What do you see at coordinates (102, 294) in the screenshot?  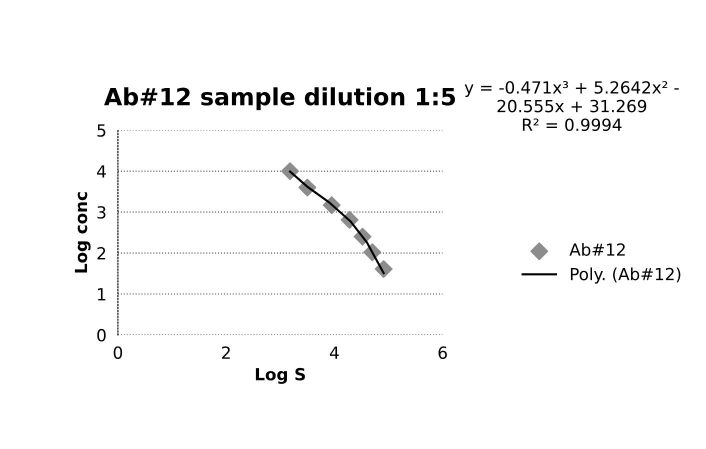 I see `y-tick-label: 1` at bounding box center [102, 294].